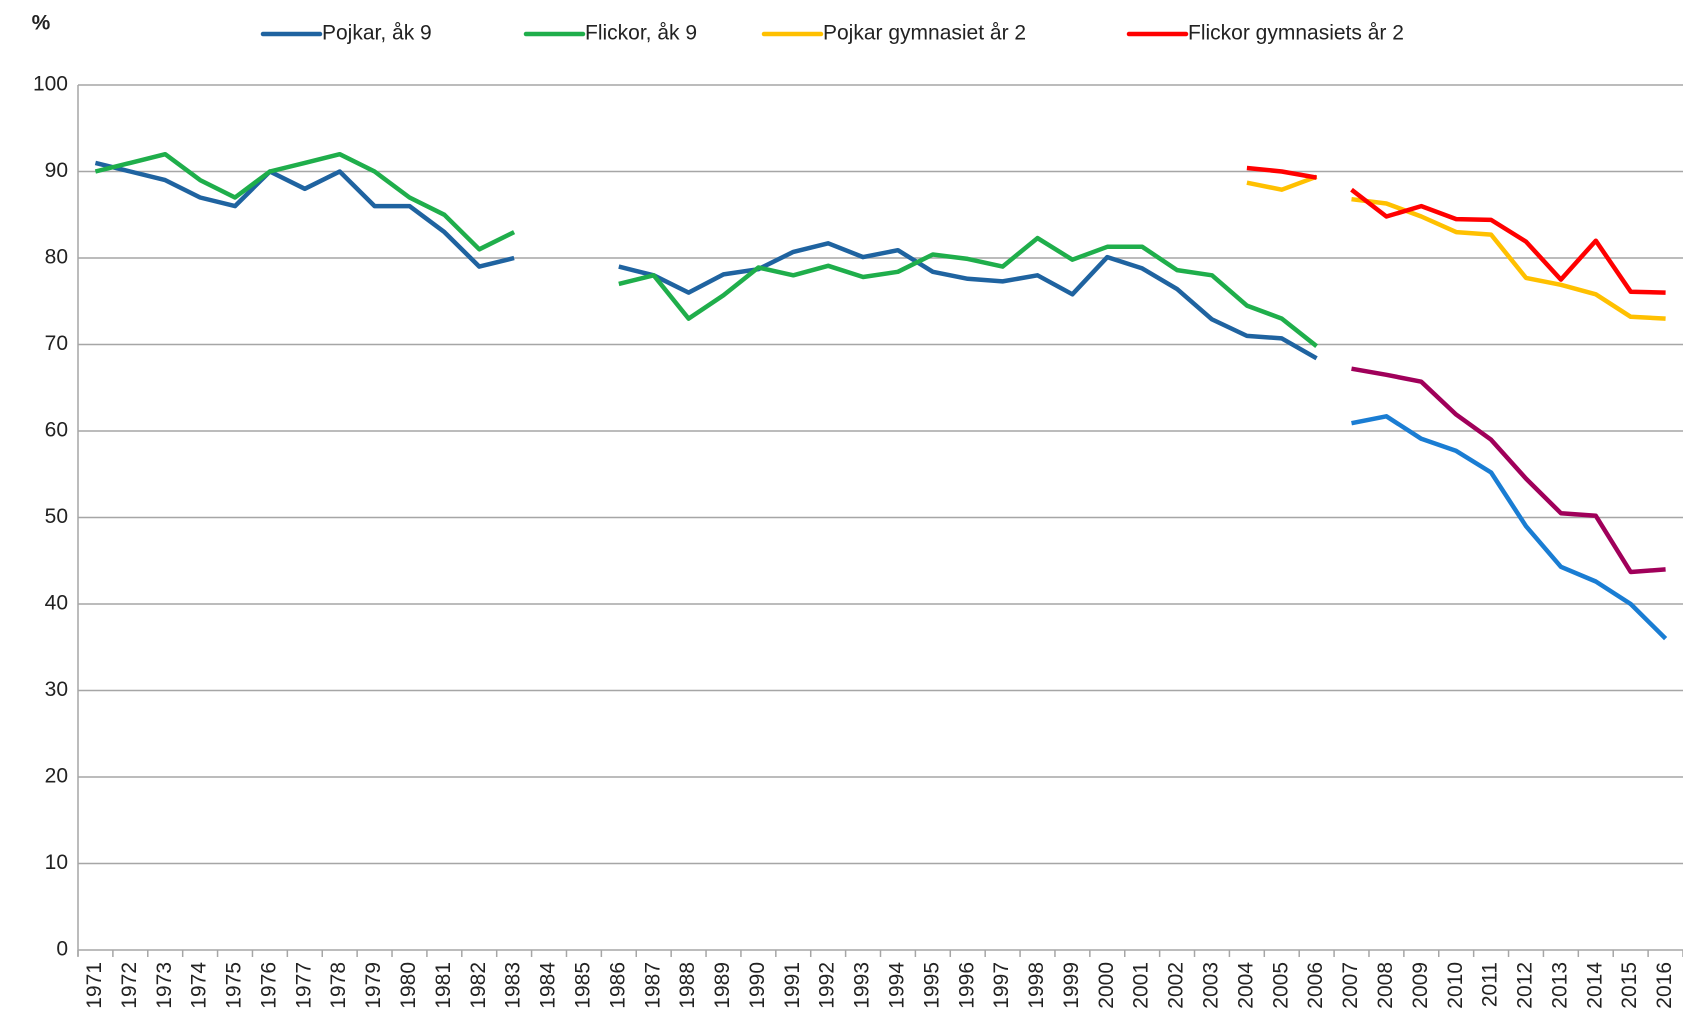  I want to click on x-tick-label: 1991, so click(792, 985).